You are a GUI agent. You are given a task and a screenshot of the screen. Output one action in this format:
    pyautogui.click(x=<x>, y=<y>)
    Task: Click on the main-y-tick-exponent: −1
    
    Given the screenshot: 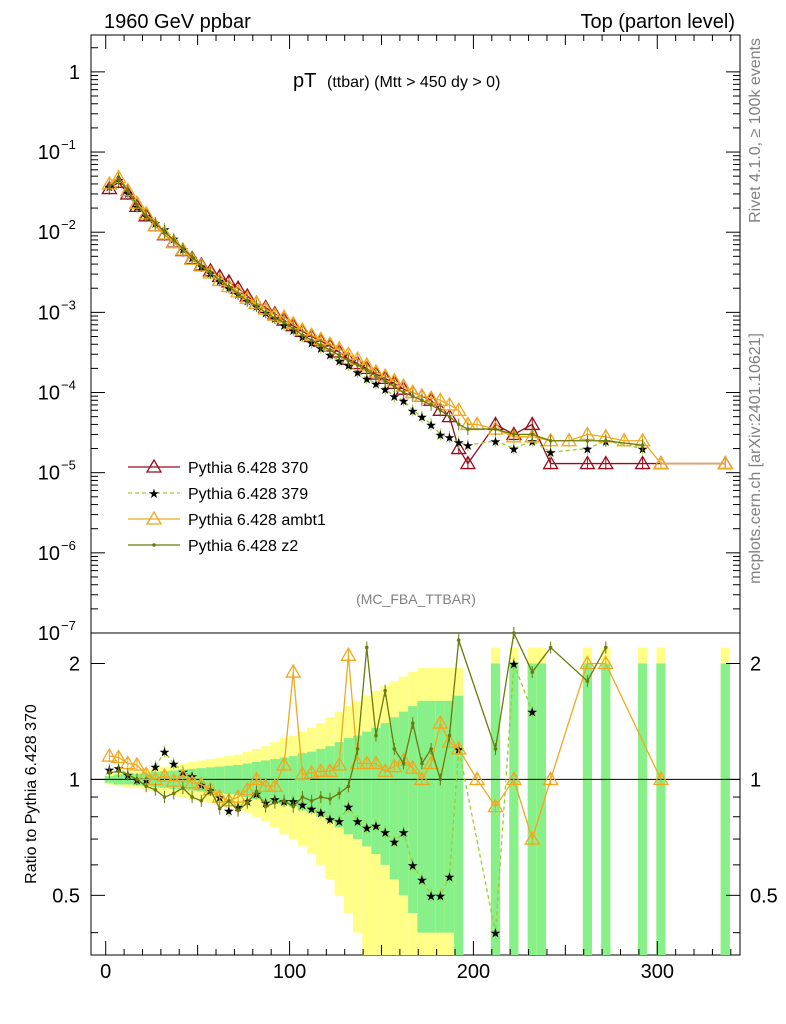 What is the action you would take?
    pyautogui.click(x=68, y=144)
    